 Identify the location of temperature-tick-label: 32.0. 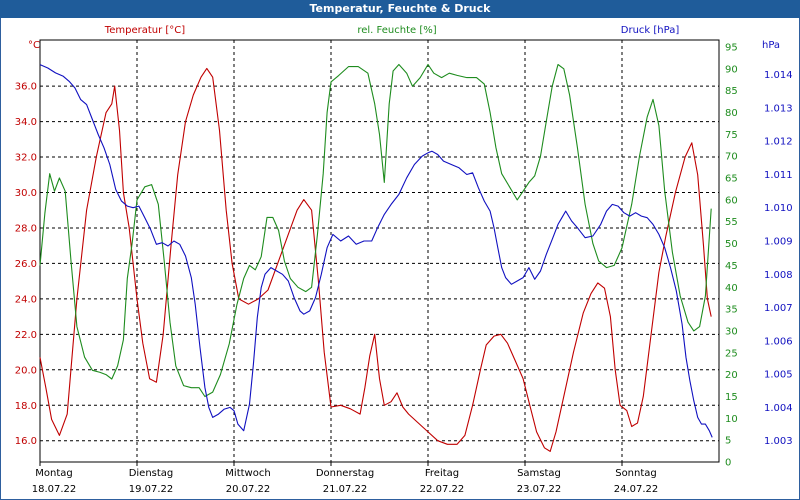
(26, 158).